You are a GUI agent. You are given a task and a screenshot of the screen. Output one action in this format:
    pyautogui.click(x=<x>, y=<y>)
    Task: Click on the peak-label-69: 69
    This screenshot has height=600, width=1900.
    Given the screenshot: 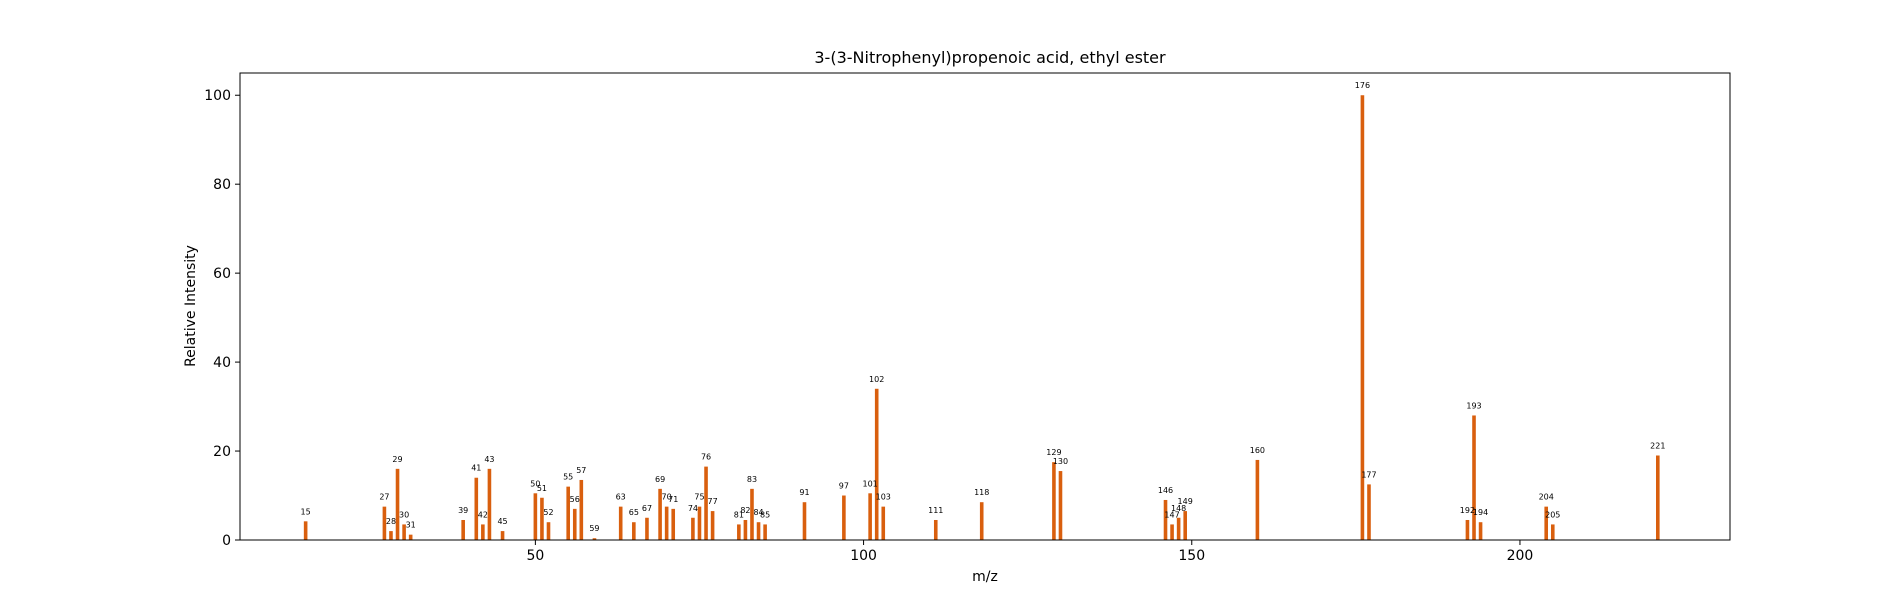 What is the action you would take?
    pyautogui.click(x=660, y=479)
    